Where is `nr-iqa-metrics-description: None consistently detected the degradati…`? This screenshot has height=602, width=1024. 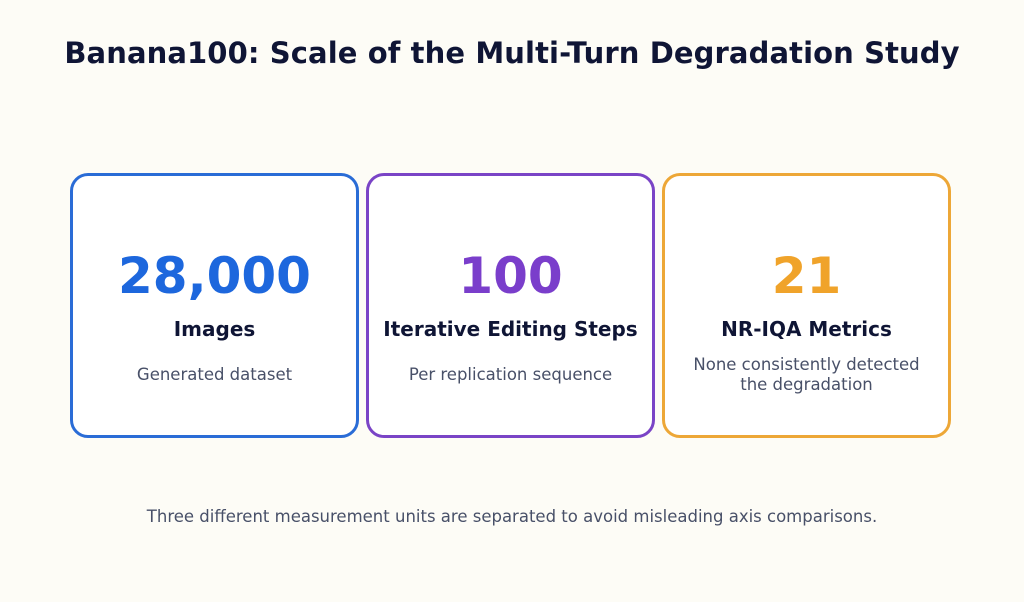 nr-iqa-metrics-description: None consistently detected the degradati… is located at coordinates (806, 375).